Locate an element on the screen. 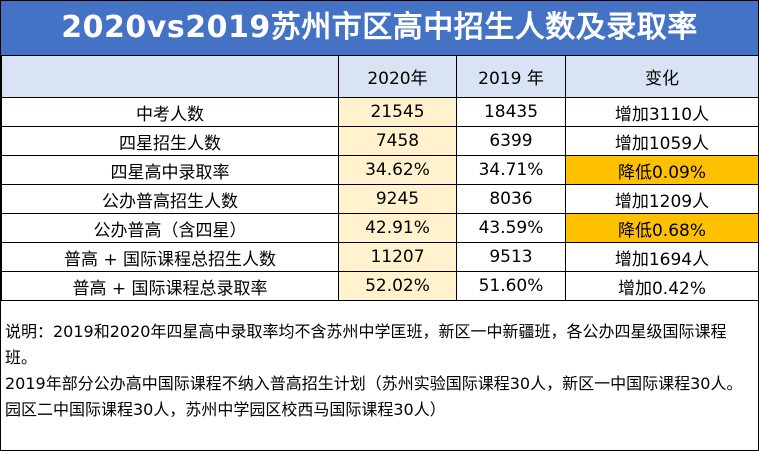 This screenshot has height=451, width=759. value-2019-cell: 51.60% is located at coordinates (511, 286).